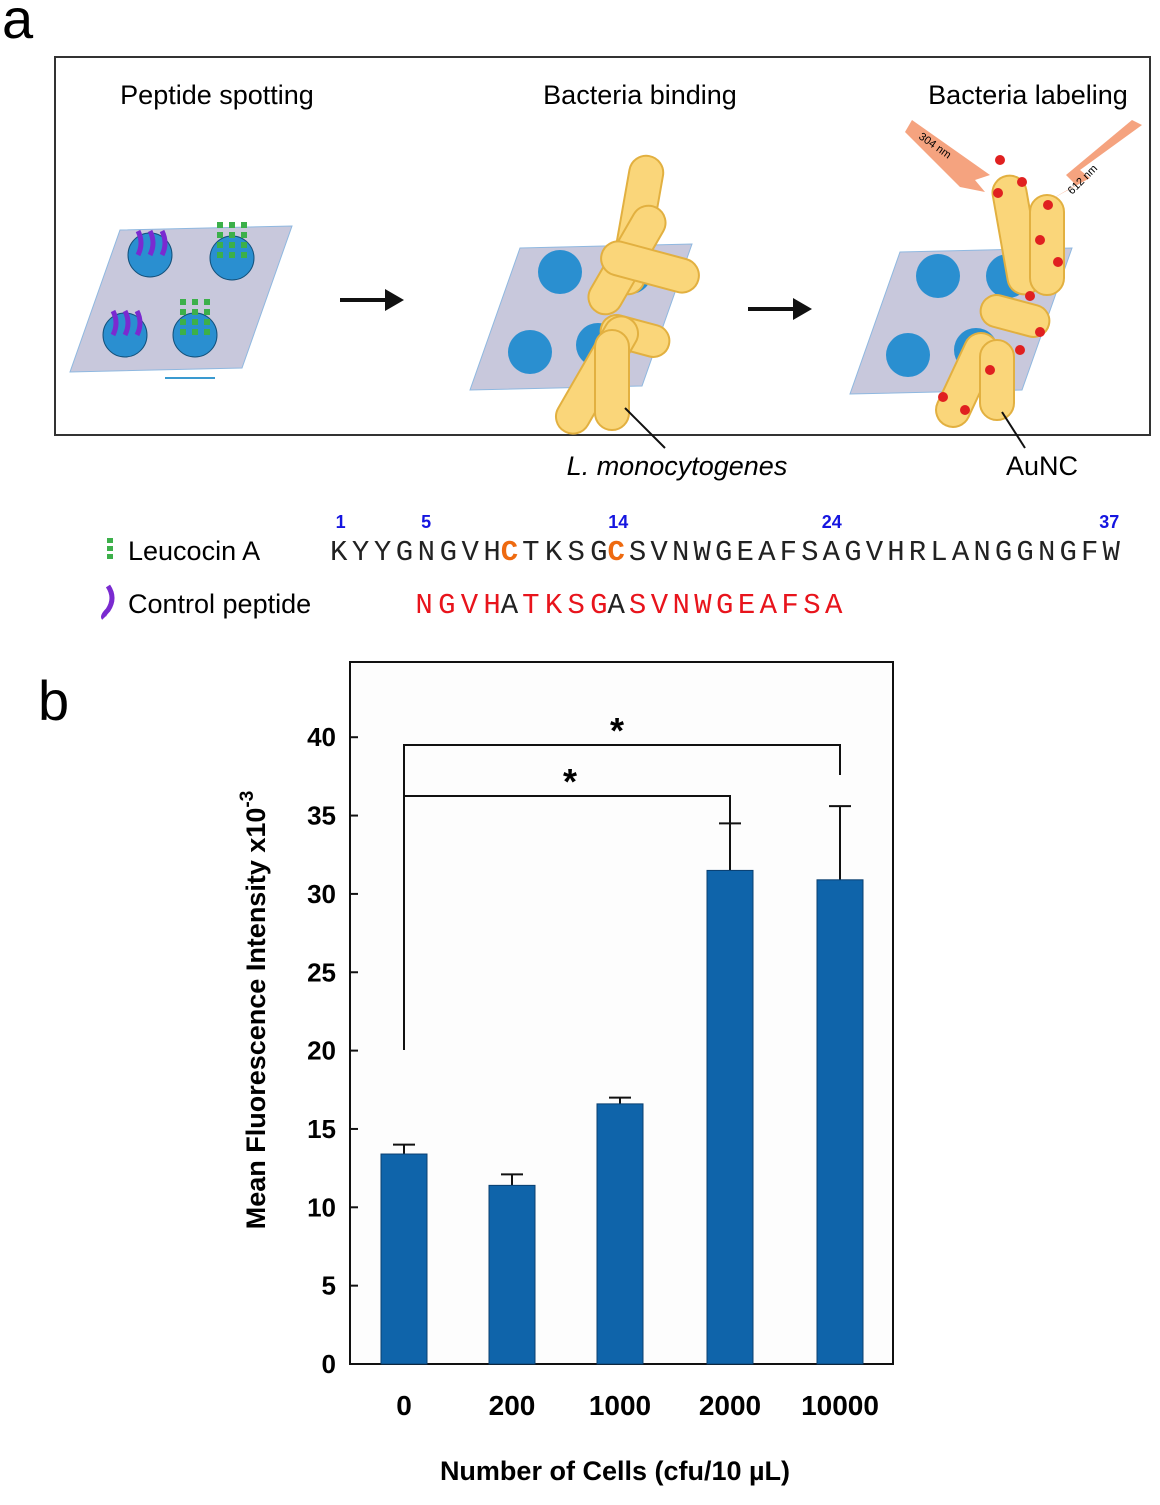 This screenshot has width=1160, height=1505. Describe the element at coordinates (329, 1364) in the screenshot. I see `y-tick-label: 0` at that location.